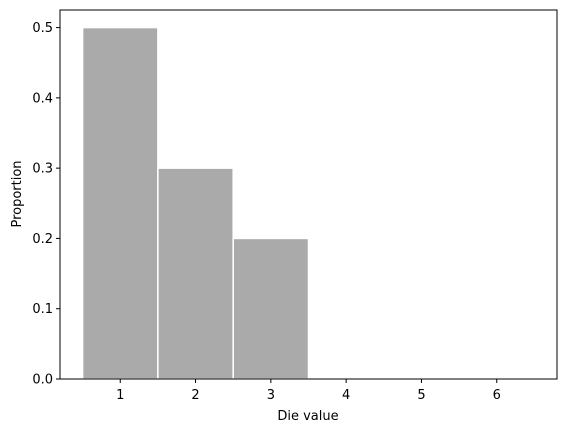  Describe the element at coordinates (195, 395) in the screenshot. I see `x-tick-label: 2` at that location.